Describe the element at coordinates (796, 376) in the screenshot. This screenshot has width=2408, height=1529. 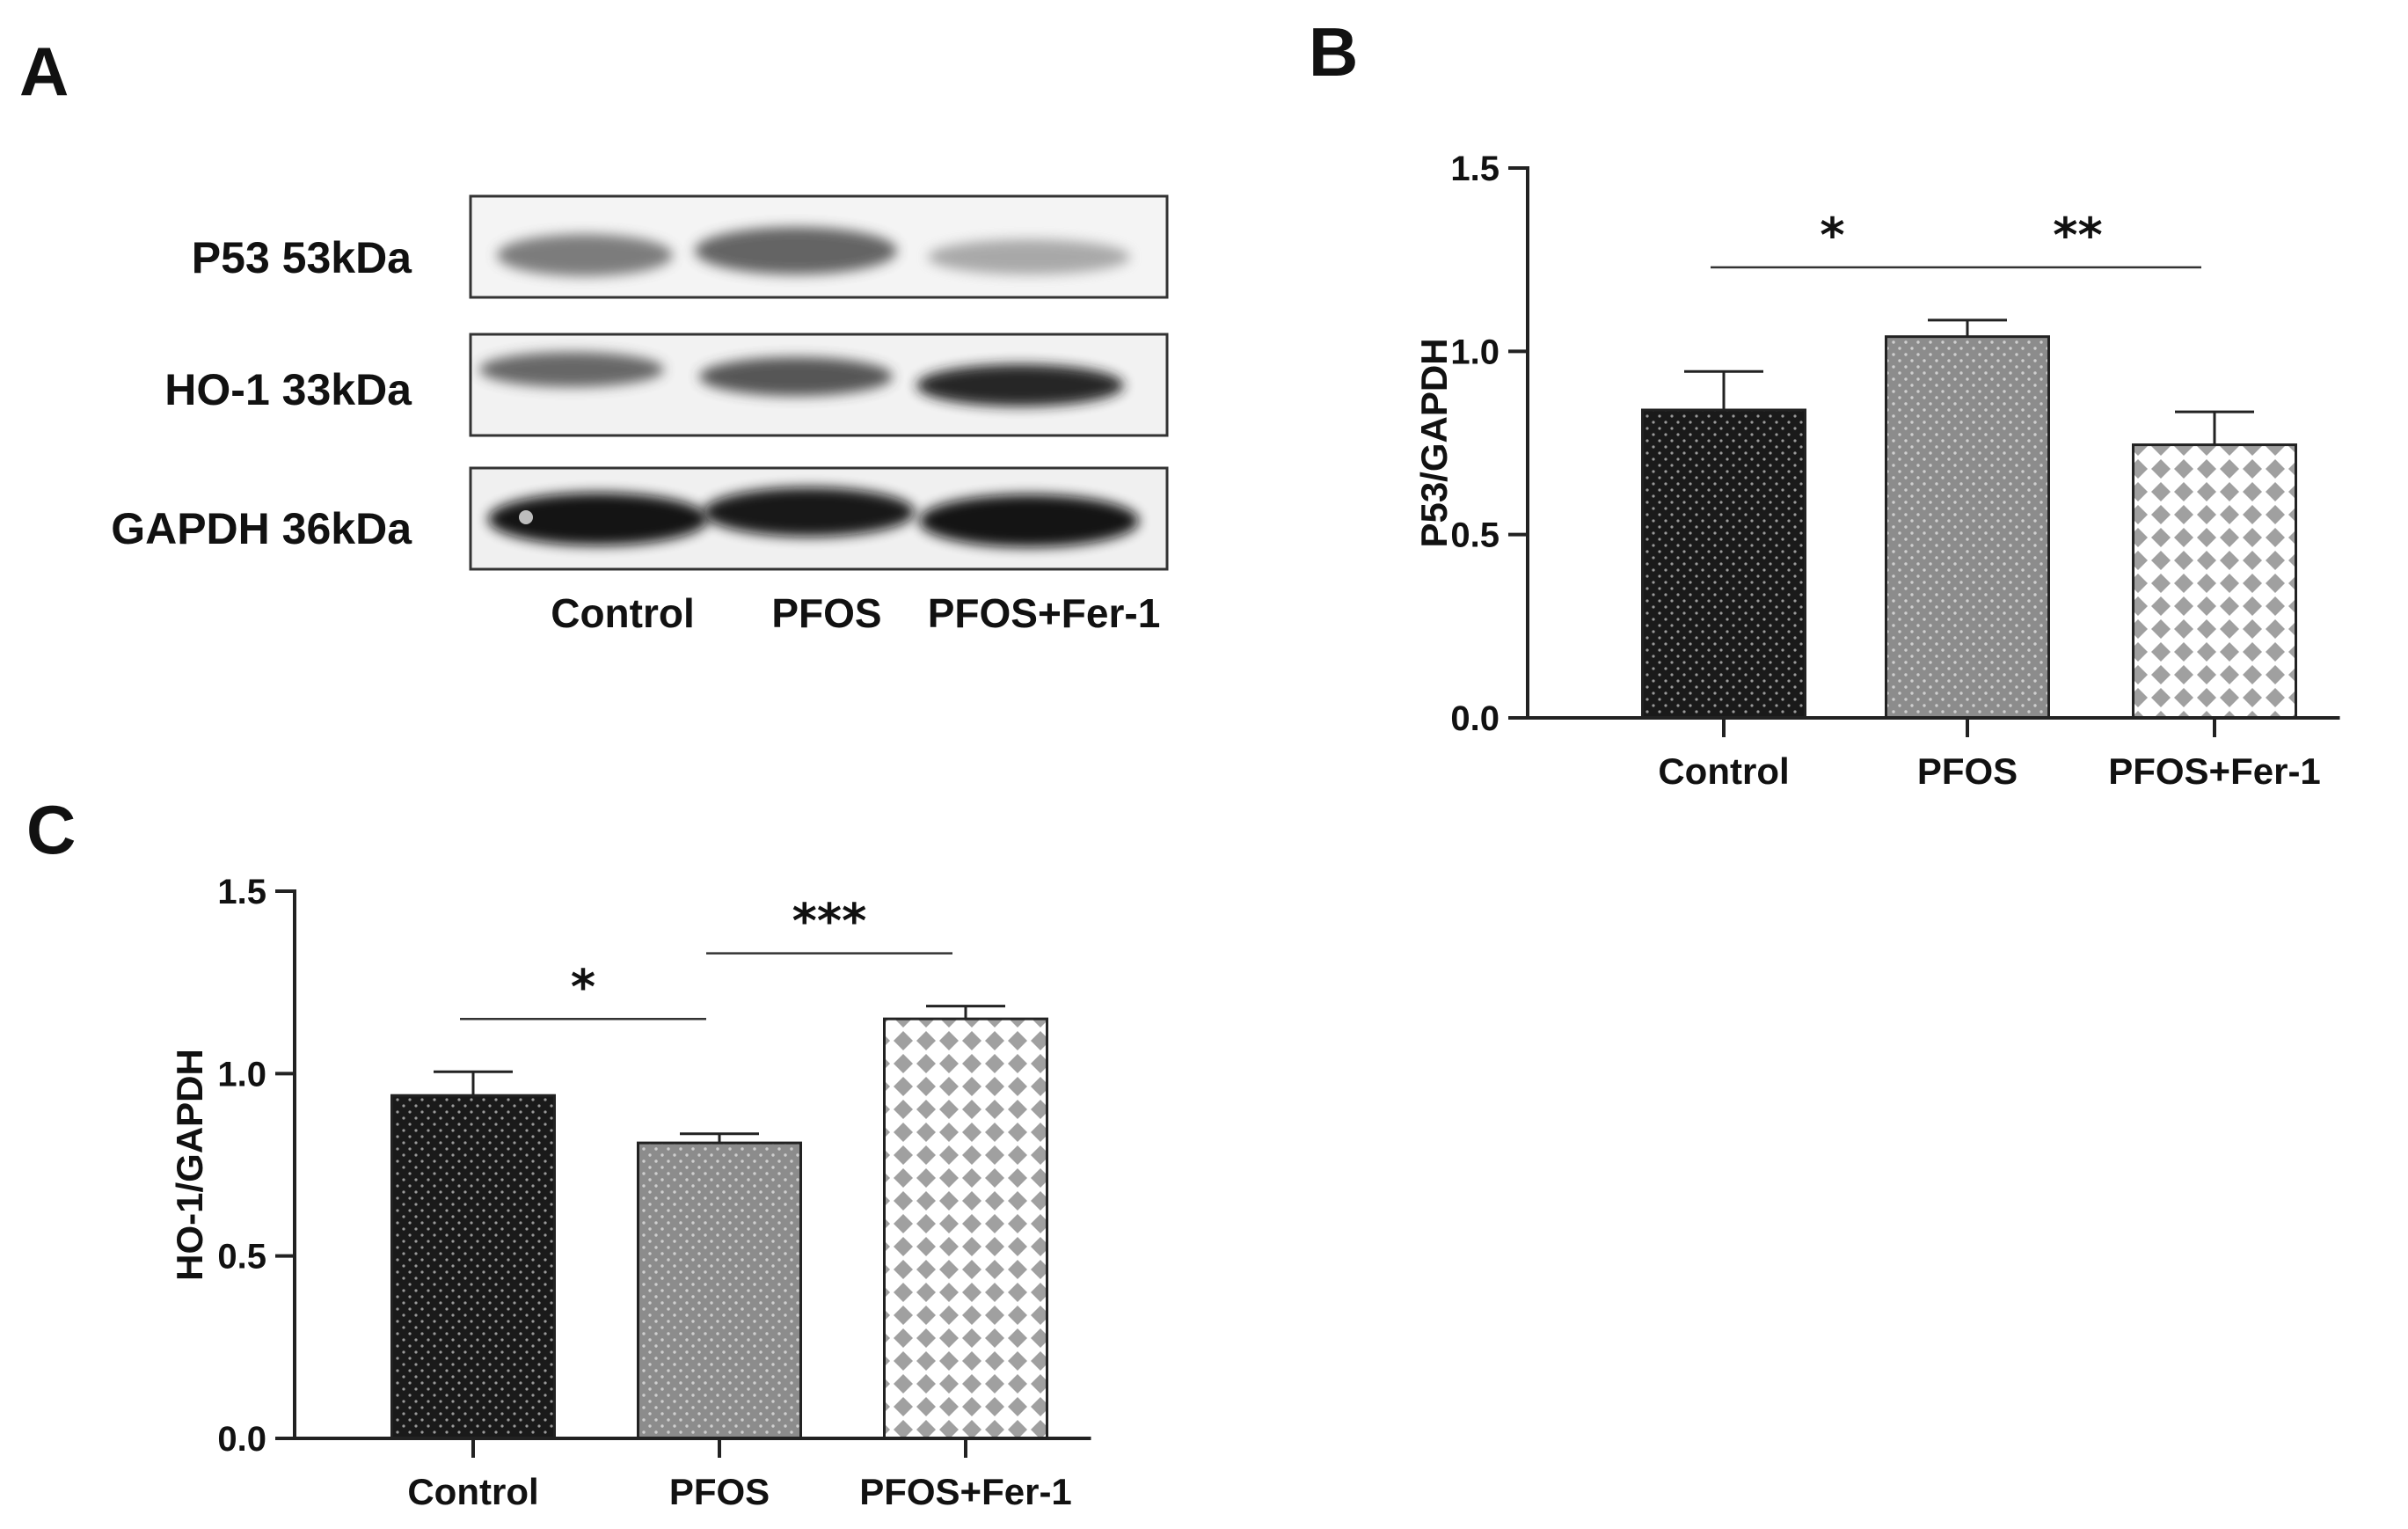
I see `band-ho1-pfos` at that location.